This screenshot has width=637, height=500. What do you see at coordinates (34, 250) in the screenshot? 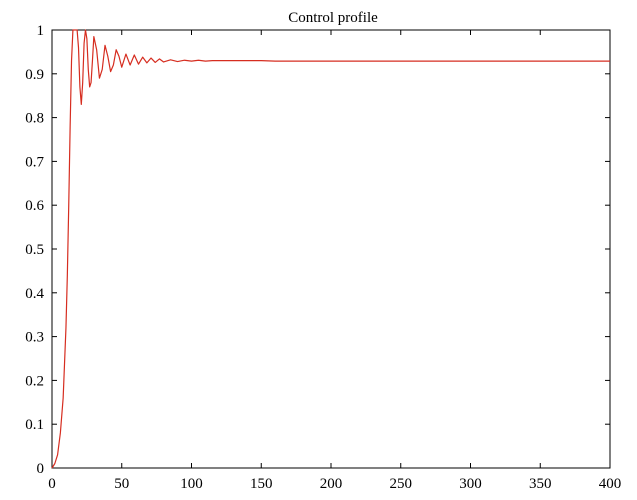
I see `y-tick-label: 0.5` at bounding box center [34, 250].